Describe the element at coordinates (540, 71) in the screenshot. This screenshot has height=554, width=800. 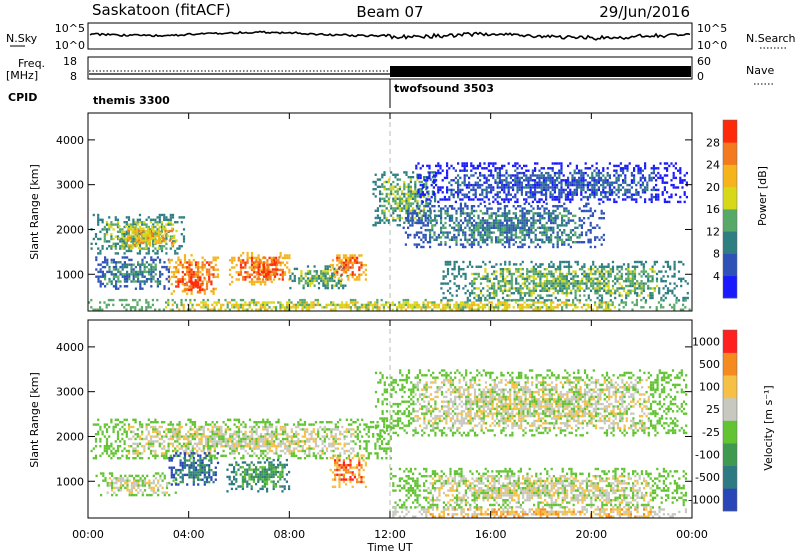
I see `freq-nave-dense-block` at that location.